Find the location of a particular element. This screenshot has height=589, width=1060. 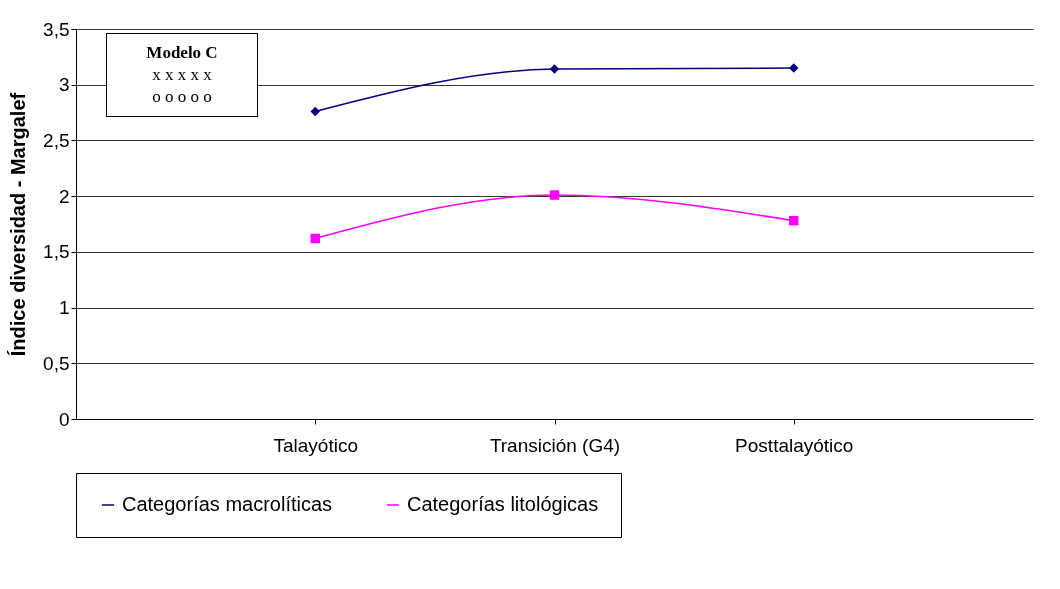

y-tick-label: 1 is located at coordinates (64, 308).